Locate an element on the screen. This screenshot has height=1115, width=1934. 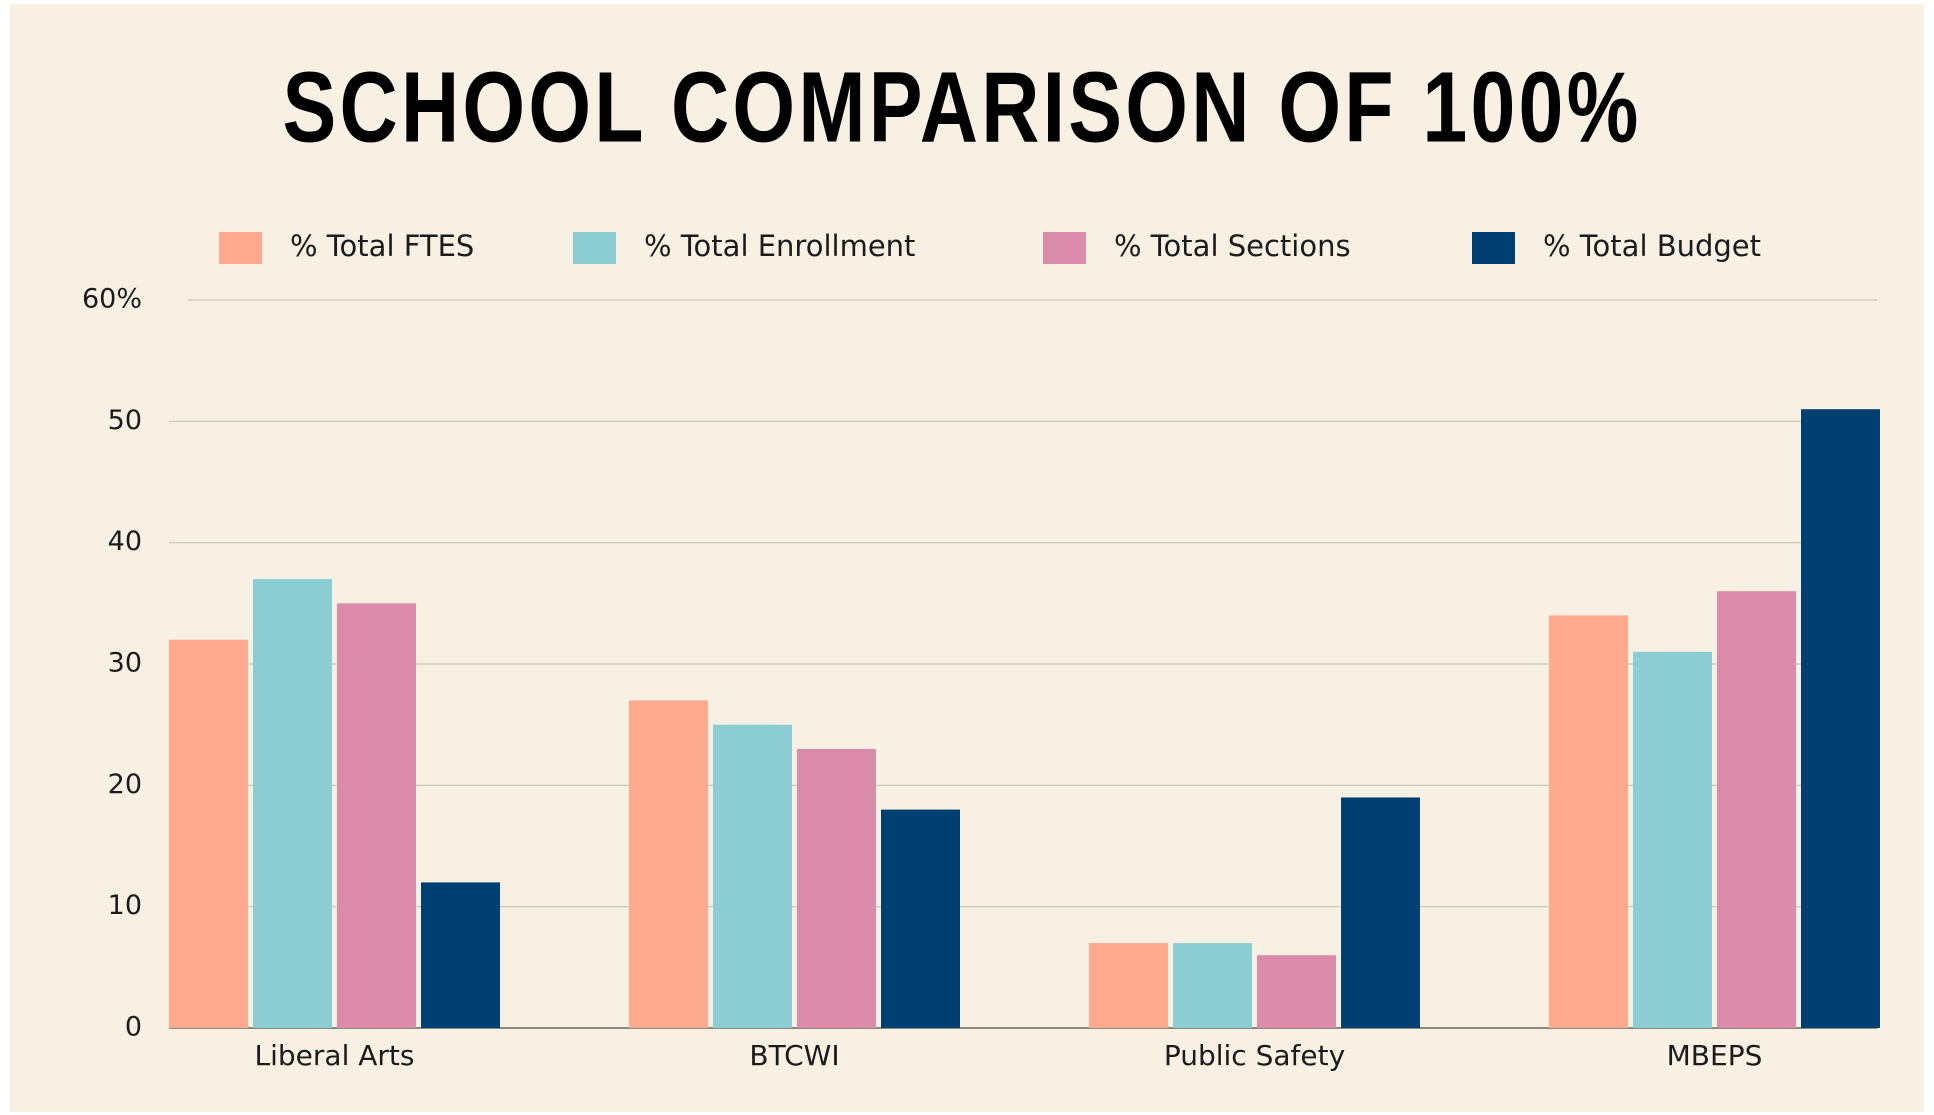
chart-title: SCHOOL COMPARISON OF 100% is located at coordinates (962, 107).